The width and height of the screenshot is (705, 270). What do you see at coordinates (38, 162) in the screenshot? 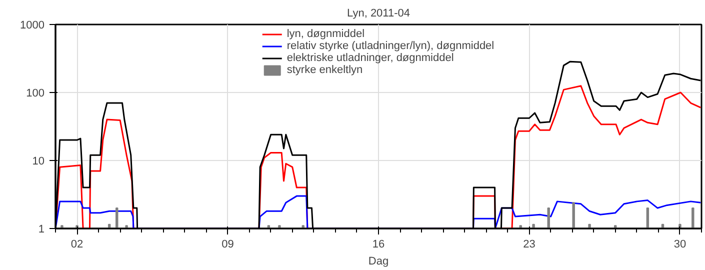
I see `y-tick-label: 10` at bounding box center [38, 162].